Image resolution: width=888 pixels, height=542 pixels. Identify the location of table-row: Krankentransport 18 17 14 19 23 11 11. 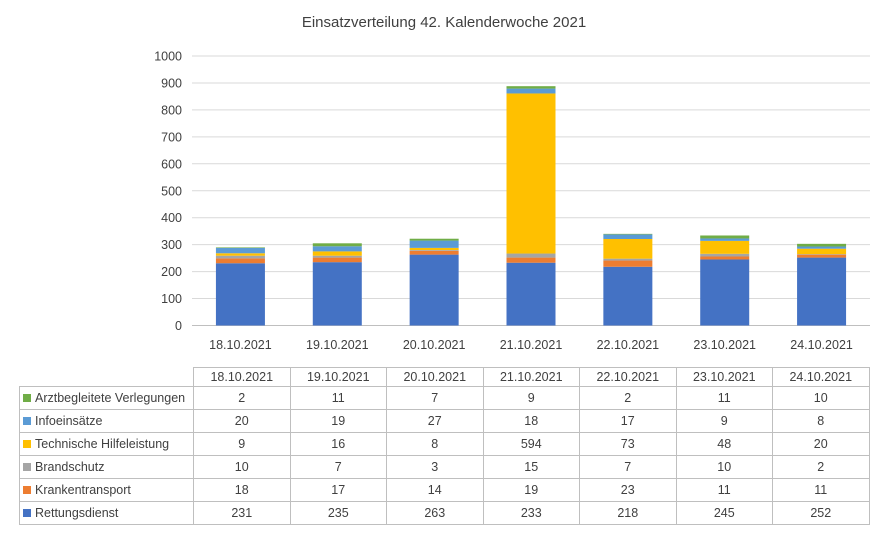
(444, 490).